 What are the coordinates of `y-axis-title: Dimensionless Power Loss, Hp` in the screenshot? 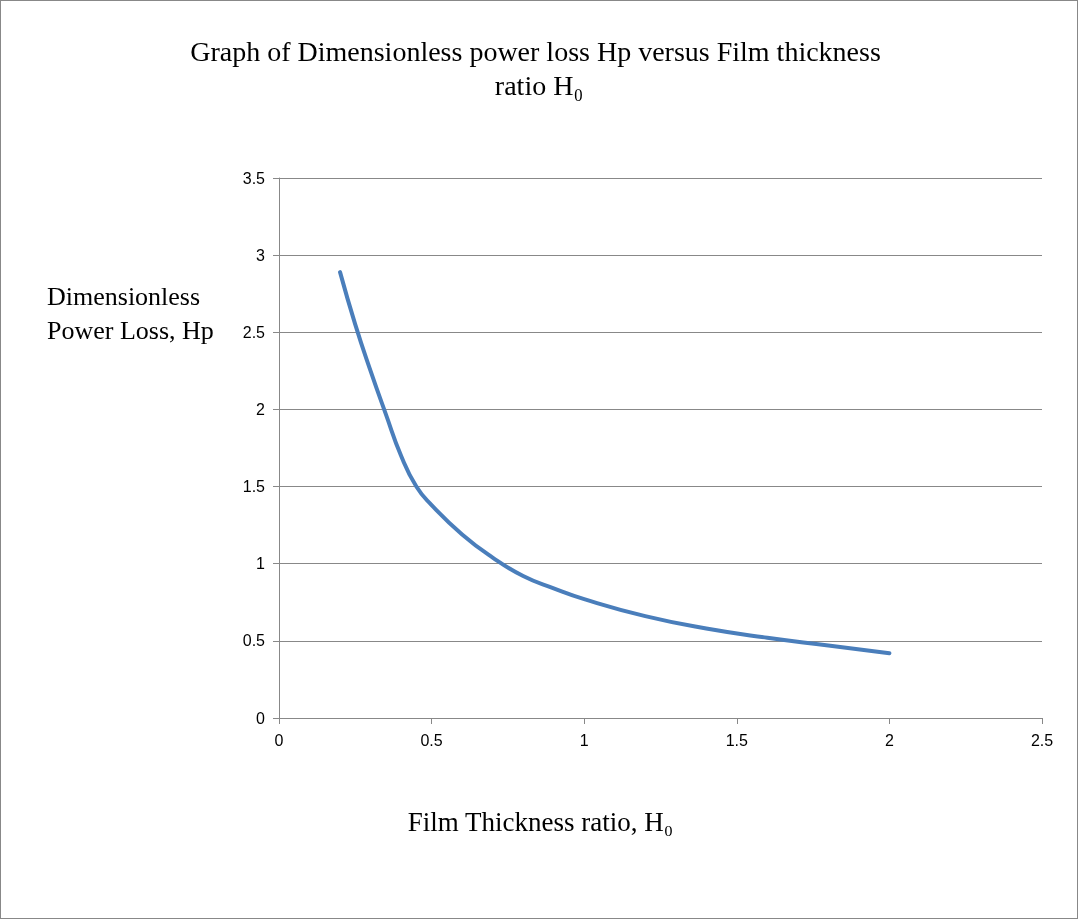 It's located at (130, 313).